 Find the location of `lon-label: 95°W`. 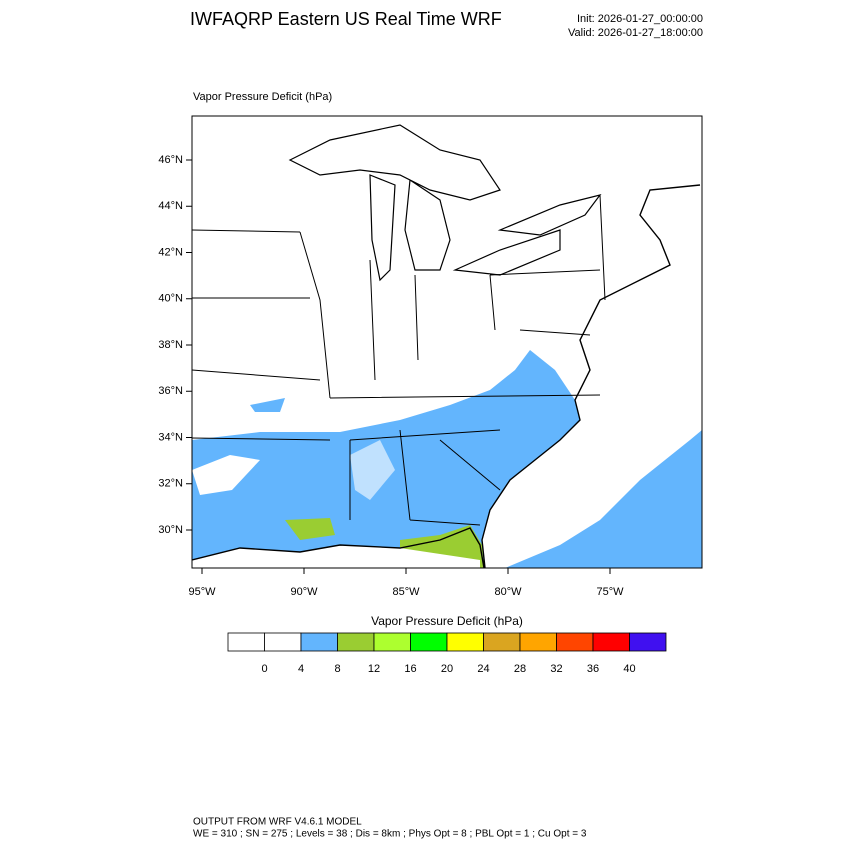

lon-label: 95°W is located at coordinates (202, 592).